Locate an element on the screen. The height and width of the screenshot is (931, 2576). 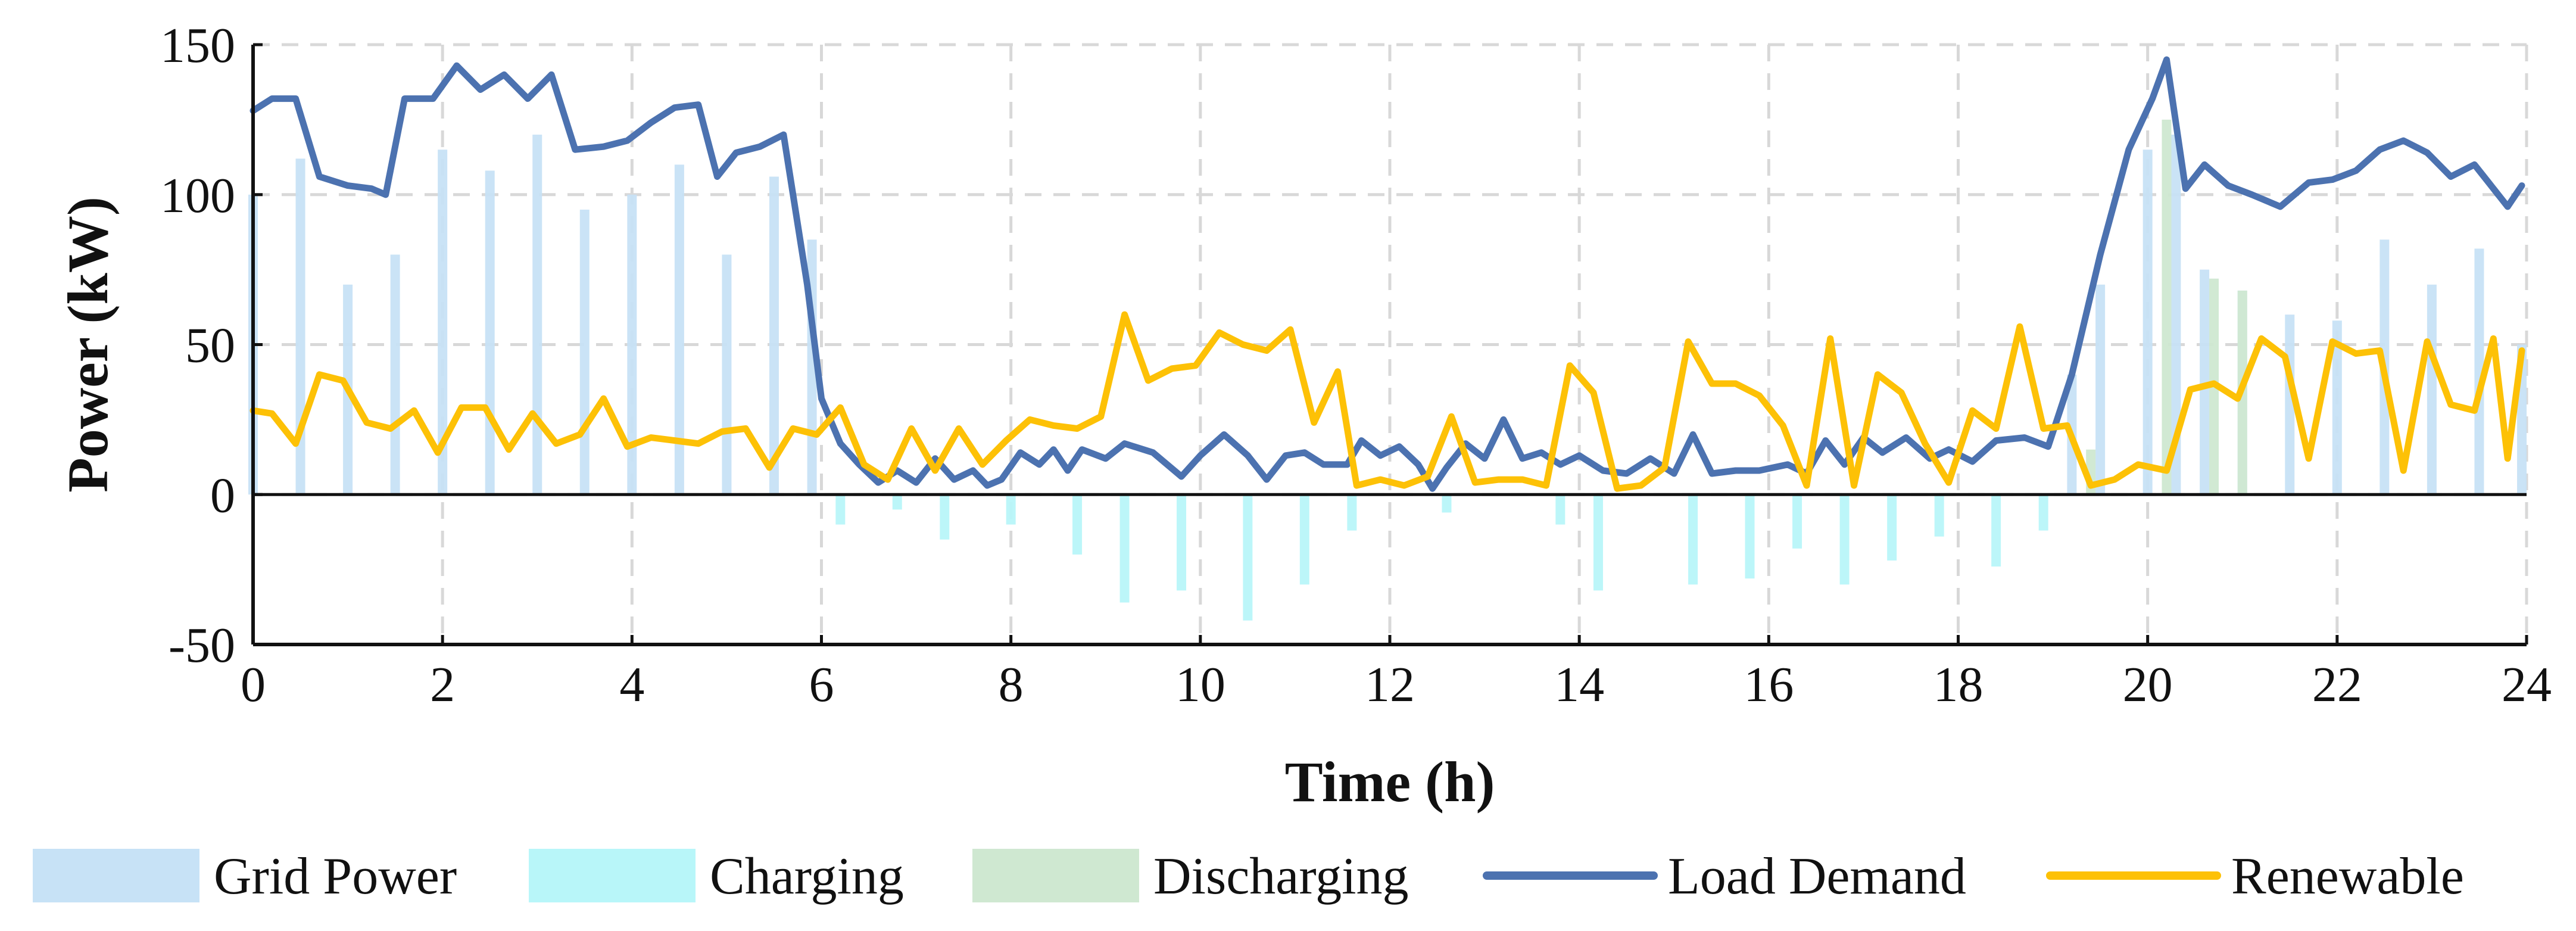
y-tick-label: 0 is located at coordinates (222, 495).